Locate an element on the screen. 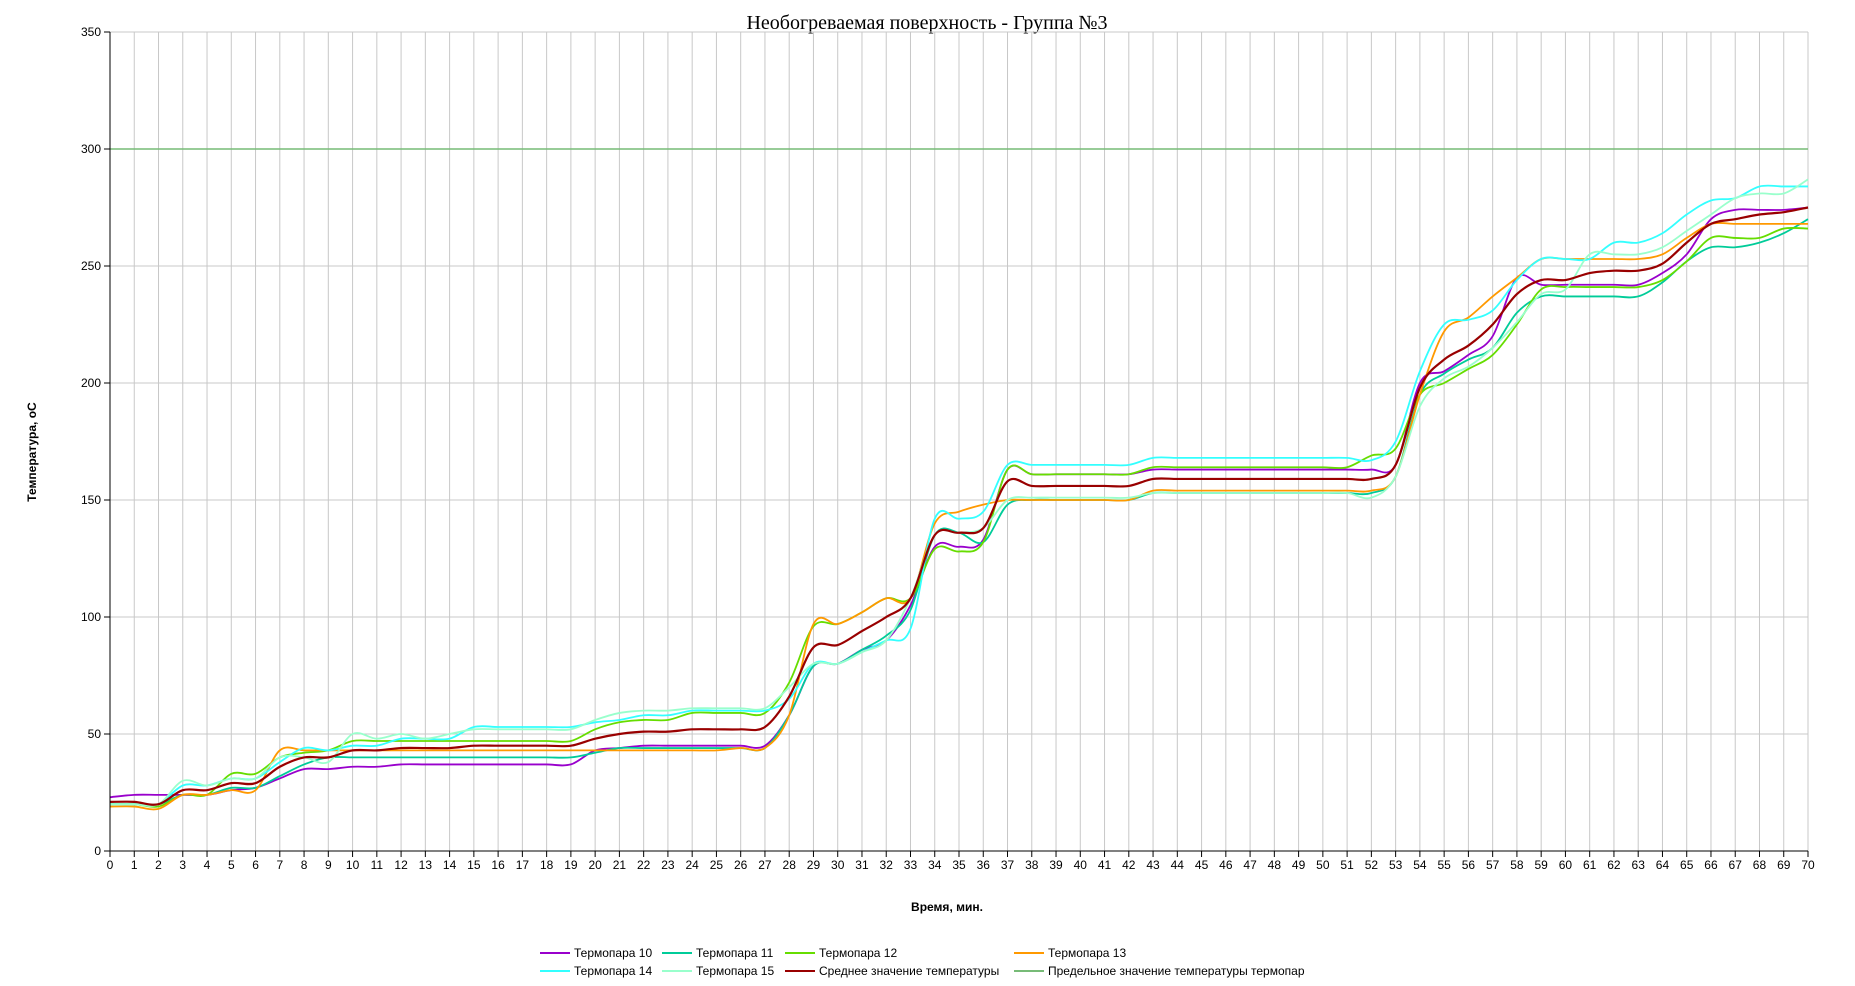 This screenshot has height=986, width=1855. x-tick-label: 11 is located at coordinates (377, 865).